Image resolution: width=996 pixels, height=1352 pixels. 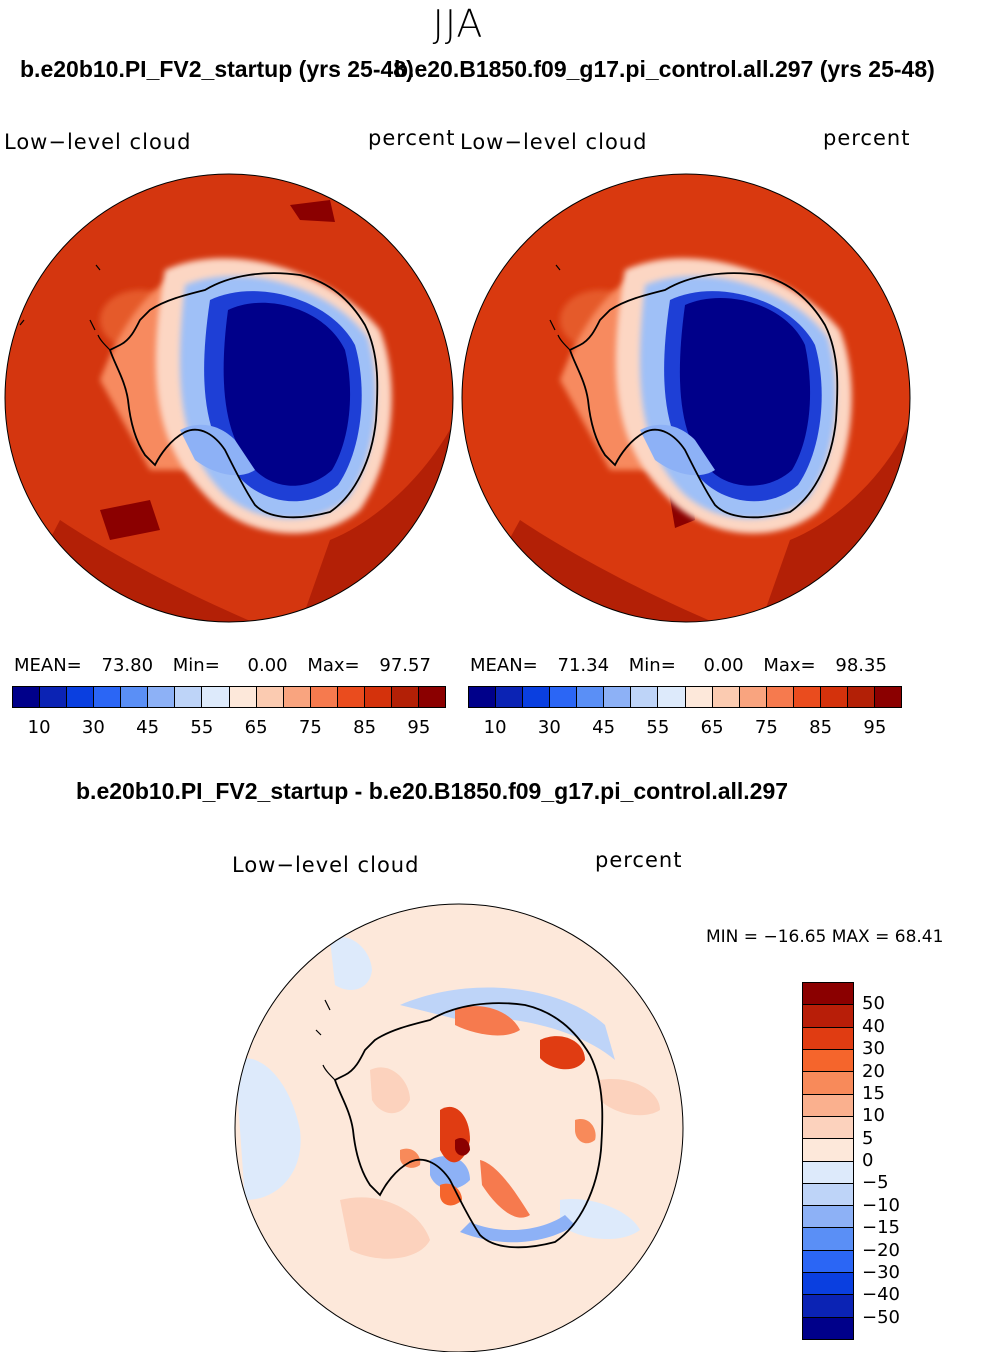 What do you see at coordinates (504, 665) in the screenshot?
I see `right-mean-label: MEAN=` at bounding box center [504, 665].